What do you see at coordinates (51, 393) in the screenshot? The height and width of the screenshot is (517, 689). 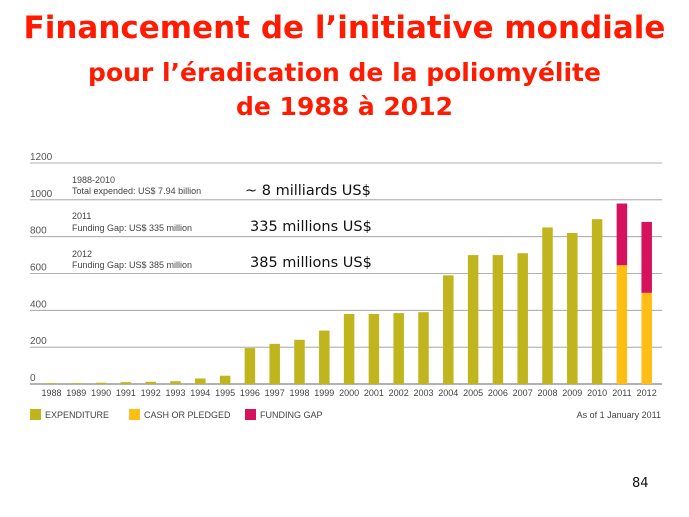 I see `x-tick-label: 1988` at bounding box center [51, 393].